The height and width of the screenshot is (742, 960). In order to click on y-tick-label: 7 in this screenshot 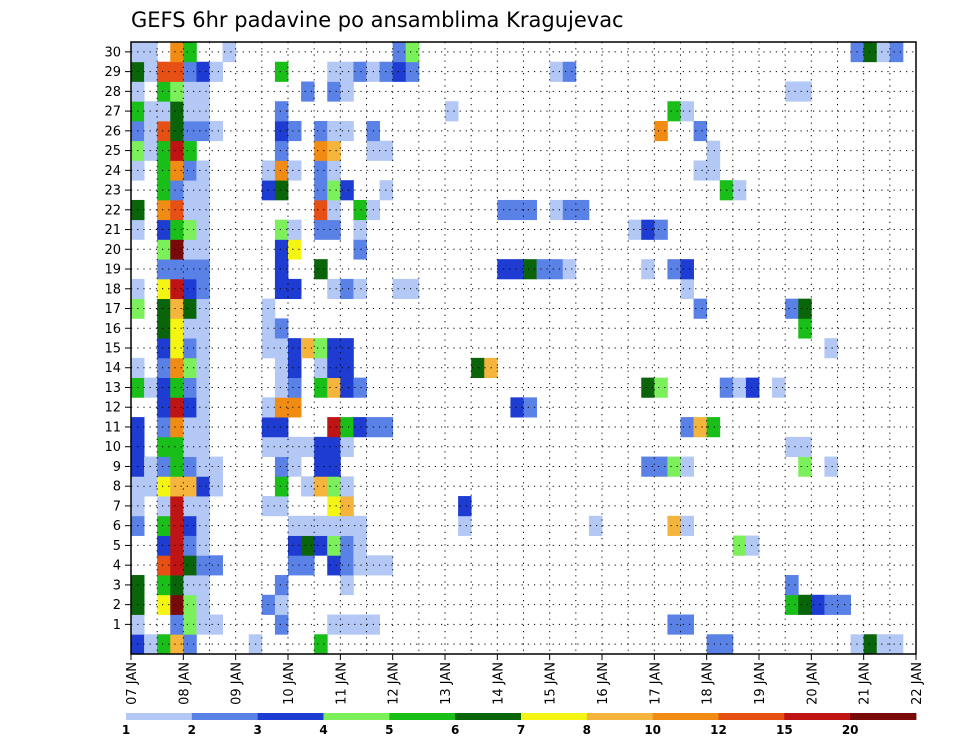, I will do `click(117, 506)`.